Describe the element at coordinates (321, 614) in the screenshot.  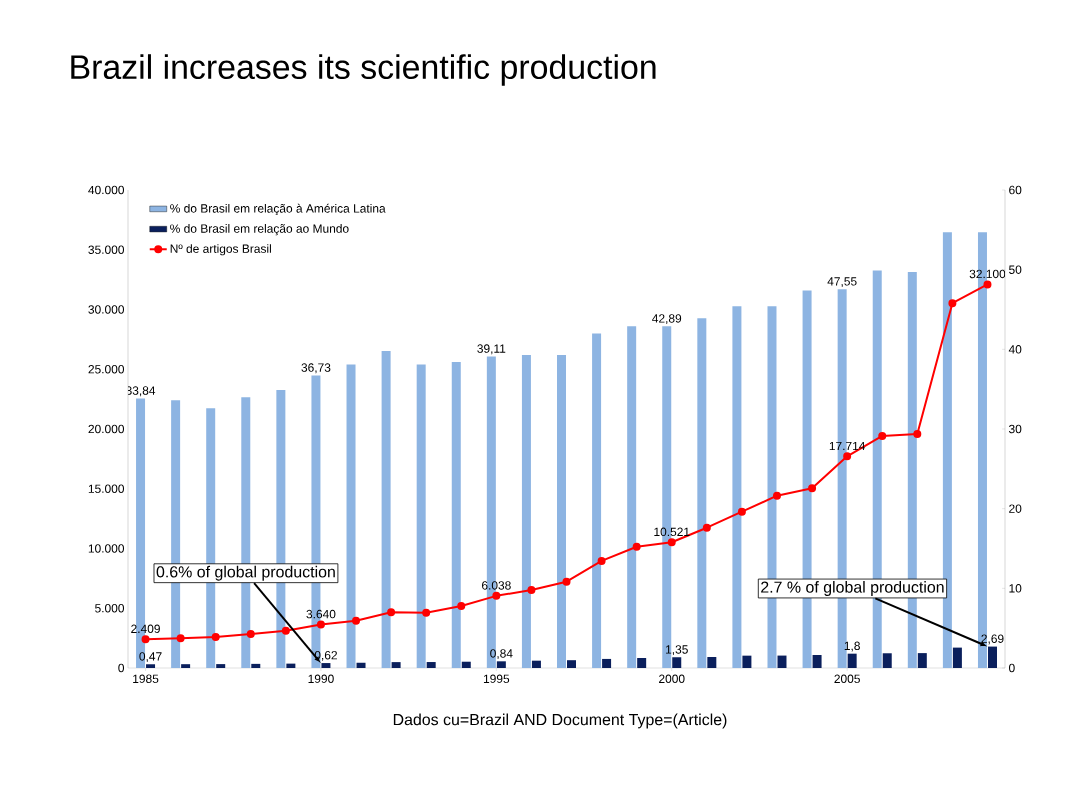
I see `data-label: 3.640` at that location.